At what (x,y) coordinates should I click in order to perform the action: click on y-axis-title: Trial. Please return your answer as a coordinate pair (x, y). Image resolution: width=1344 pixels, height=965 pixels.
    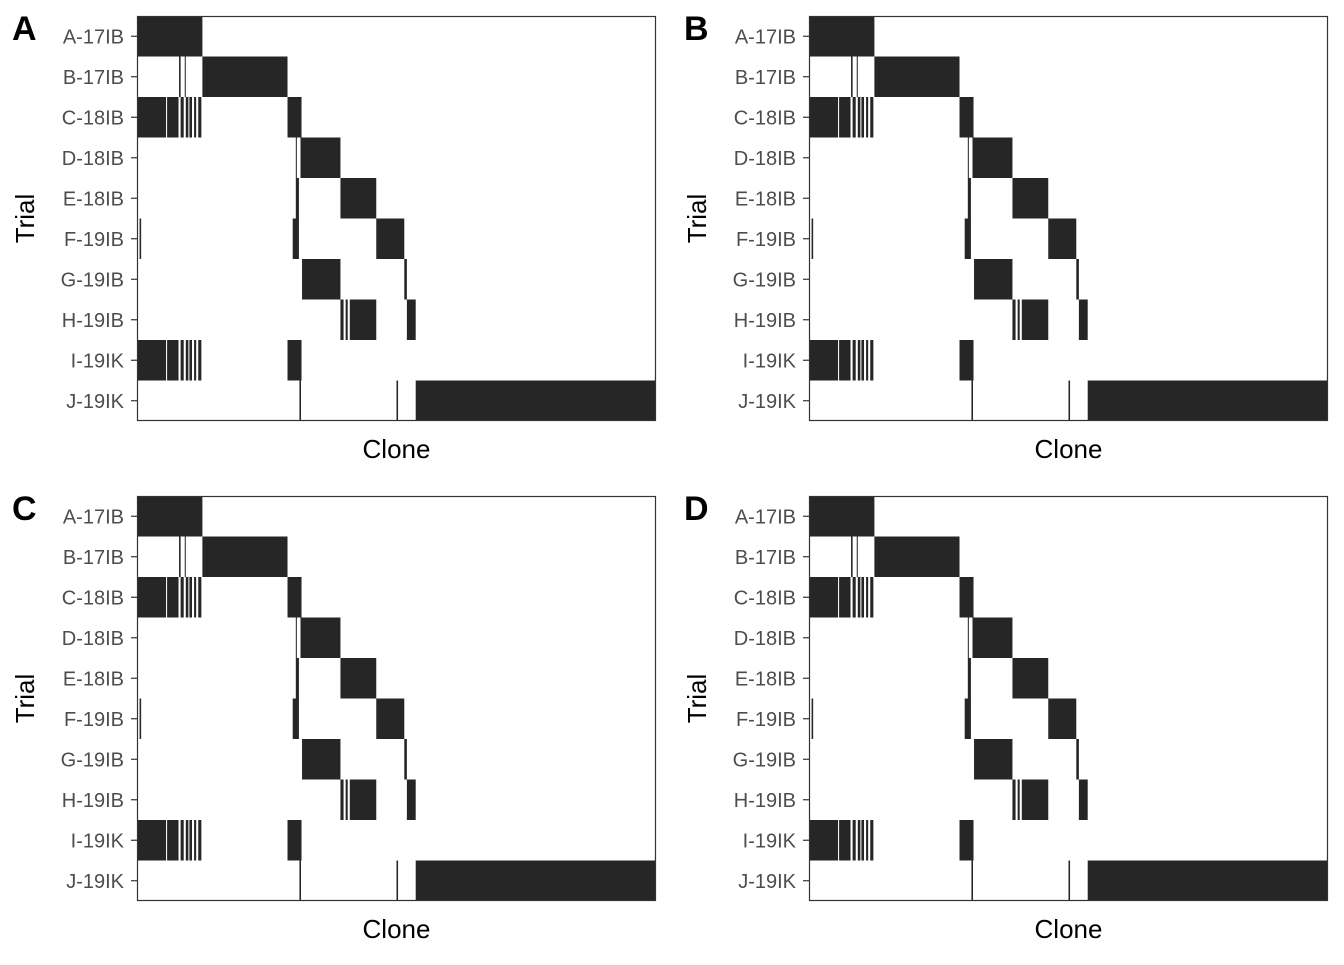
    Looking at the image, I should click on (25, 699).